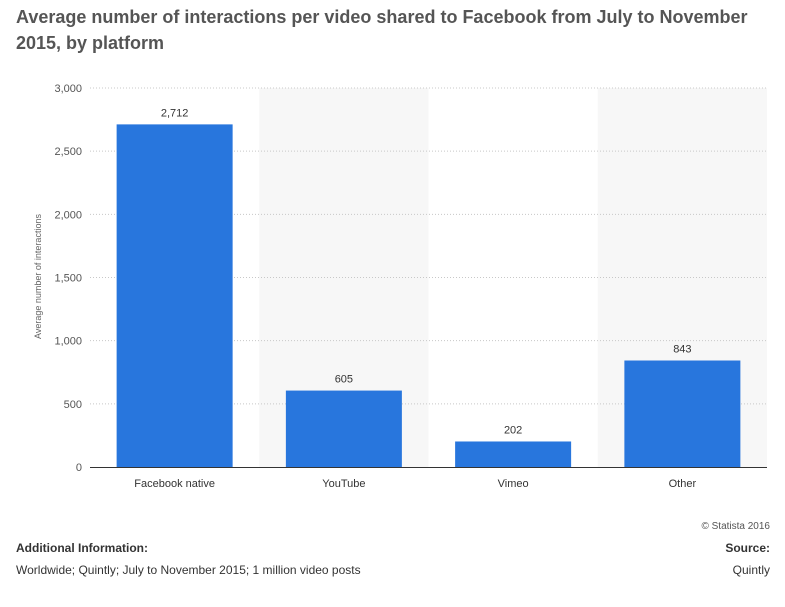  What do you see at coordinates (79, 468) in the screenshot?
I see `y-tick-label: 0` at bounding box center [79, 468].